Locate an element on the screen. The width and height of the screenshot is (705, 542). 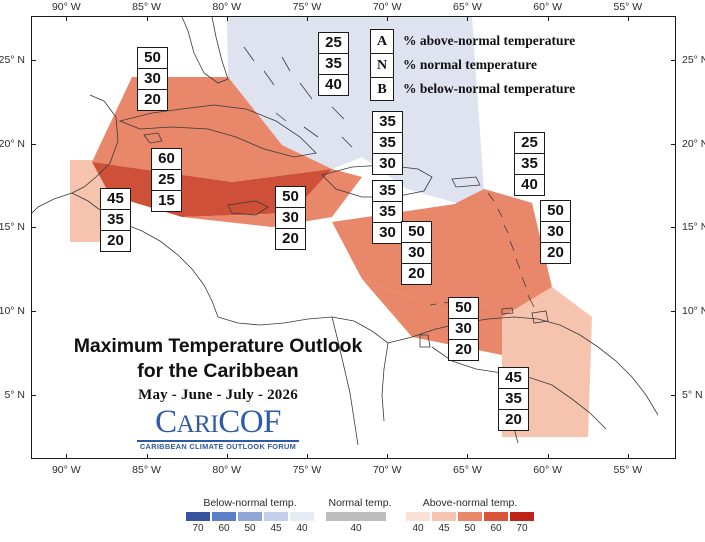
lon-label-top-5: 65° W is located at coordinates (467, 7).